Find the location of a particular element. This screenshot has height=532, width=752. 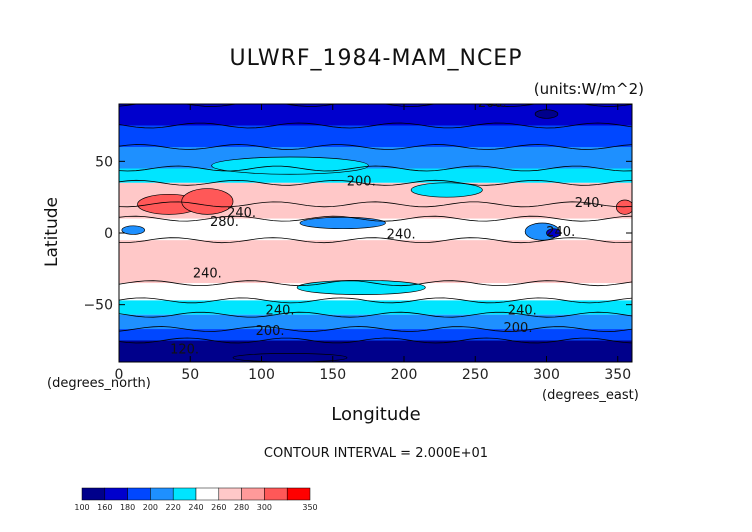

colorbar: 100 160 180 200 220 240 260 280 300 350 is located at coordinates (196, 499).